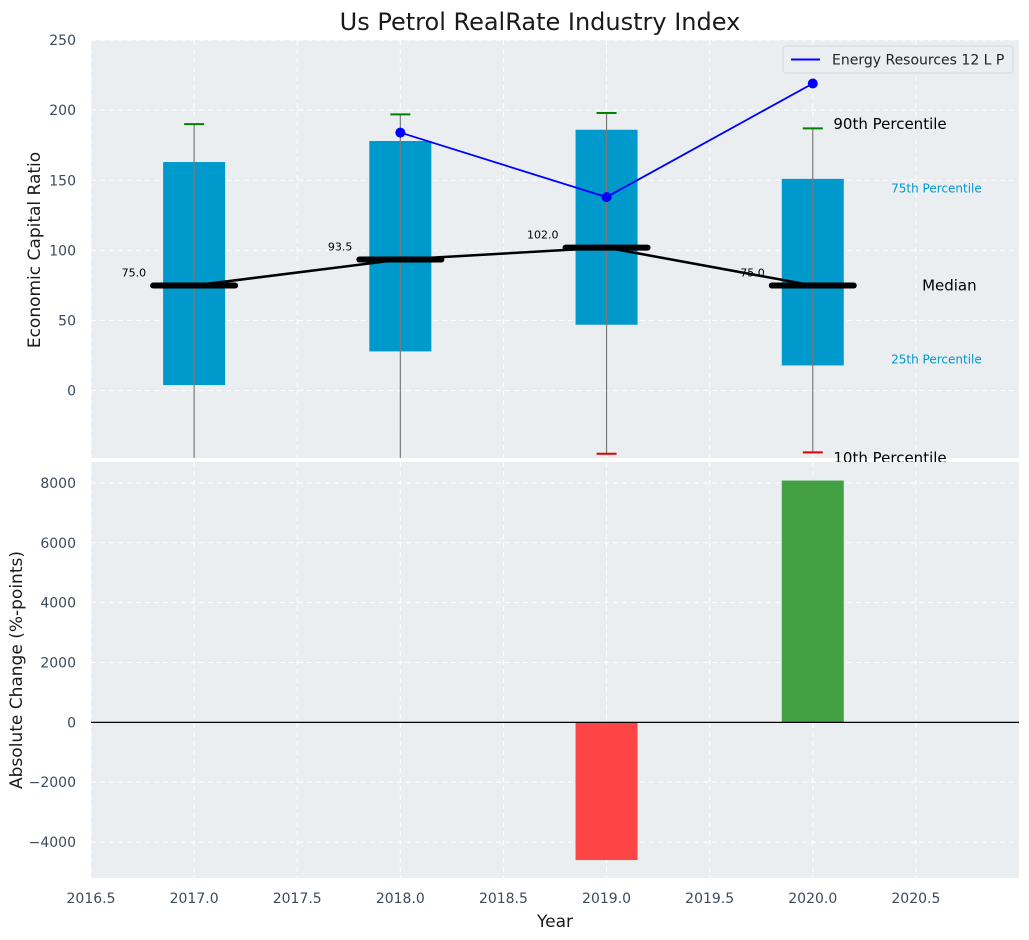  Describe the element at coordinates (297, 899) in the screenshot. I see `x-tick-label: 2017.5` at that location.